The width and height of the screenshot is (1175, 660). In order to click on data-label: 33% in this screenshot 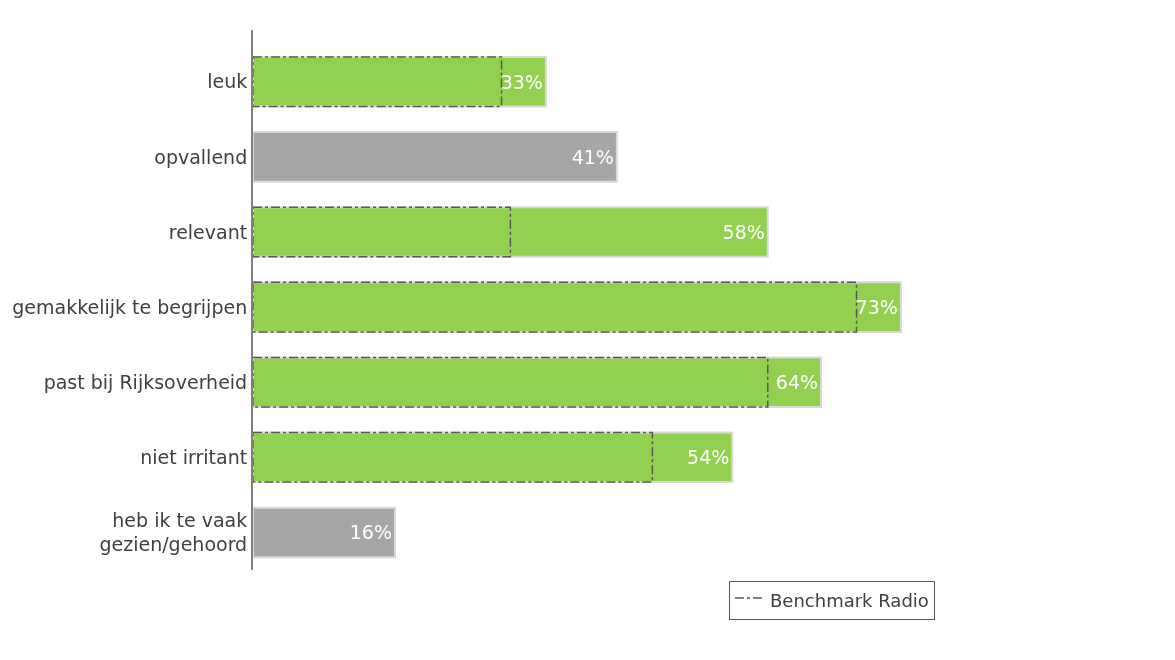, I will do `click(521, 81)`.